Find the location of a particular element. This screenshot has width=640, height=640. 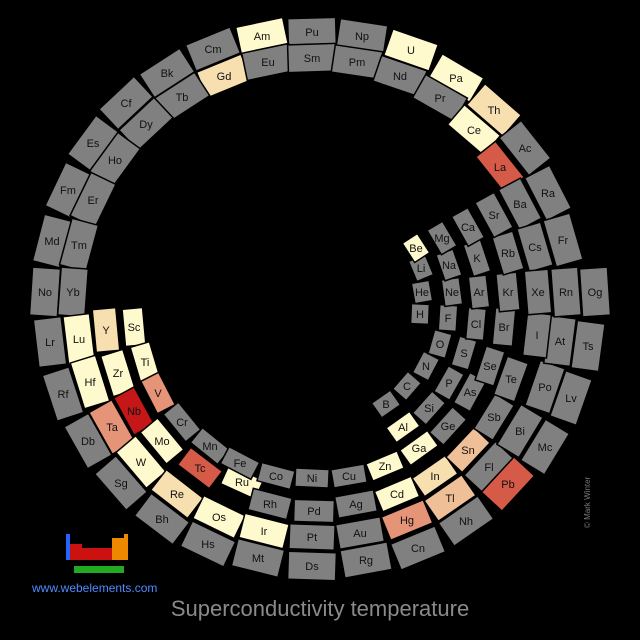

element-symbol: Cm is located at coordinates (212, 50).